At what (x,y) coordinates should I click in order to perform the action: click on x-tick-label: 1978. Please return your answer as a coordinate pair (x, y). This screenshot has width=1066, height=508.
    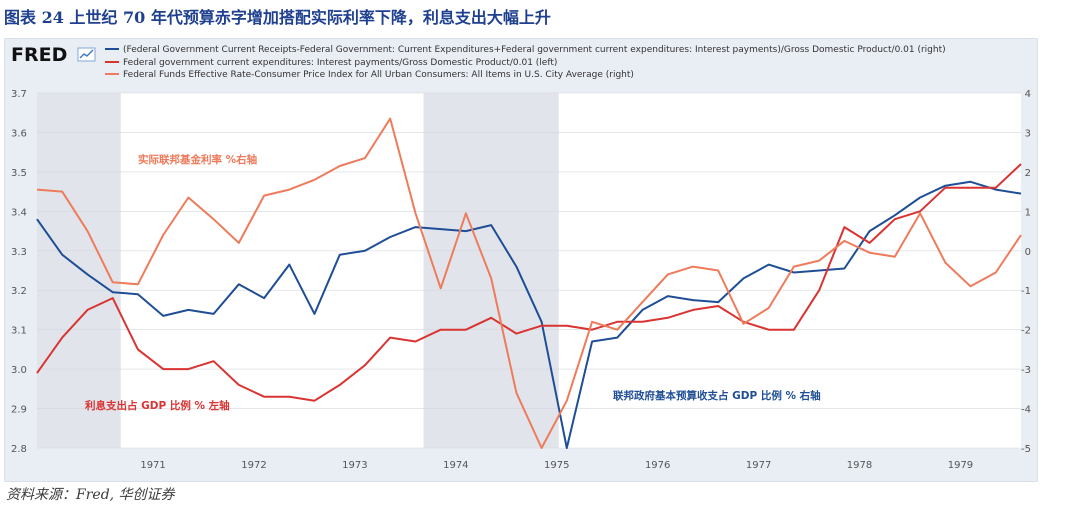
    Looking at the image, I should click on (859, 465).